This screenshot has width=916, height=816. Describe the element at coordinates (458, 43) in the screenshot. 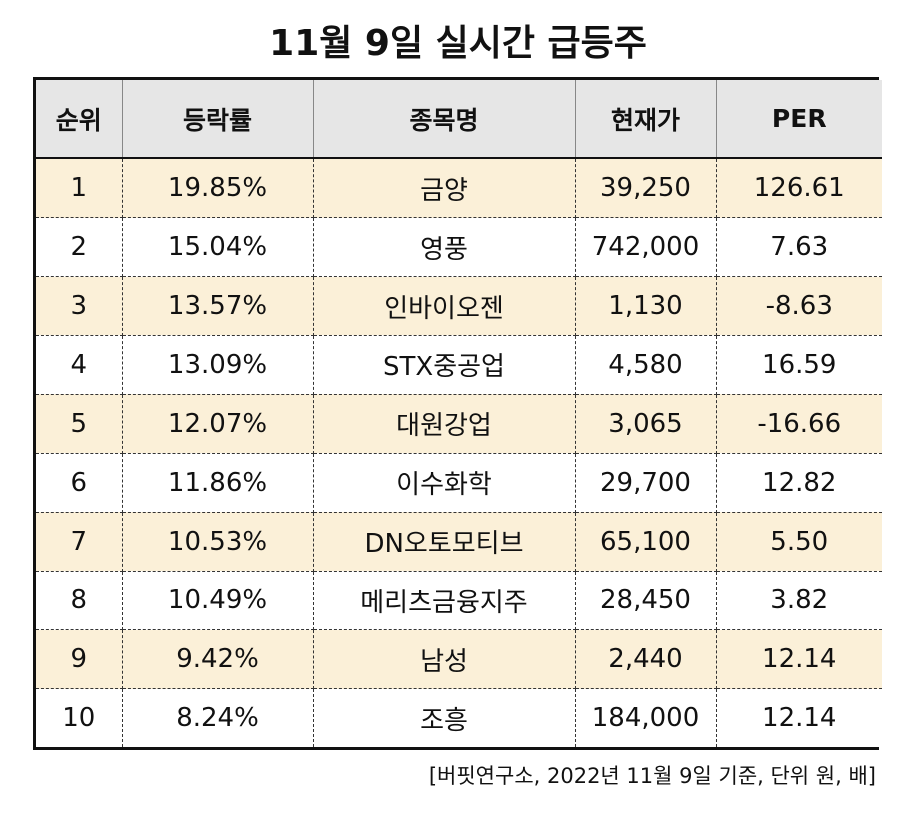

I see `page-title: 11월 9일 실시간 급등주` at that location.